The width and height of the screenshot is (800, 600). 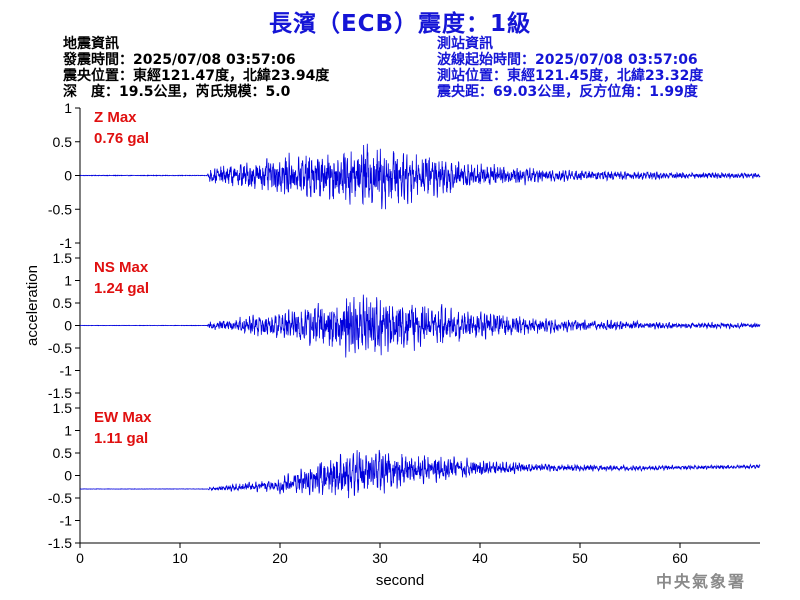 What do you see at coordinates (115, 117) in the screenshot?
I see `max-label-z: Z Max` at bounding box center [115, 117].